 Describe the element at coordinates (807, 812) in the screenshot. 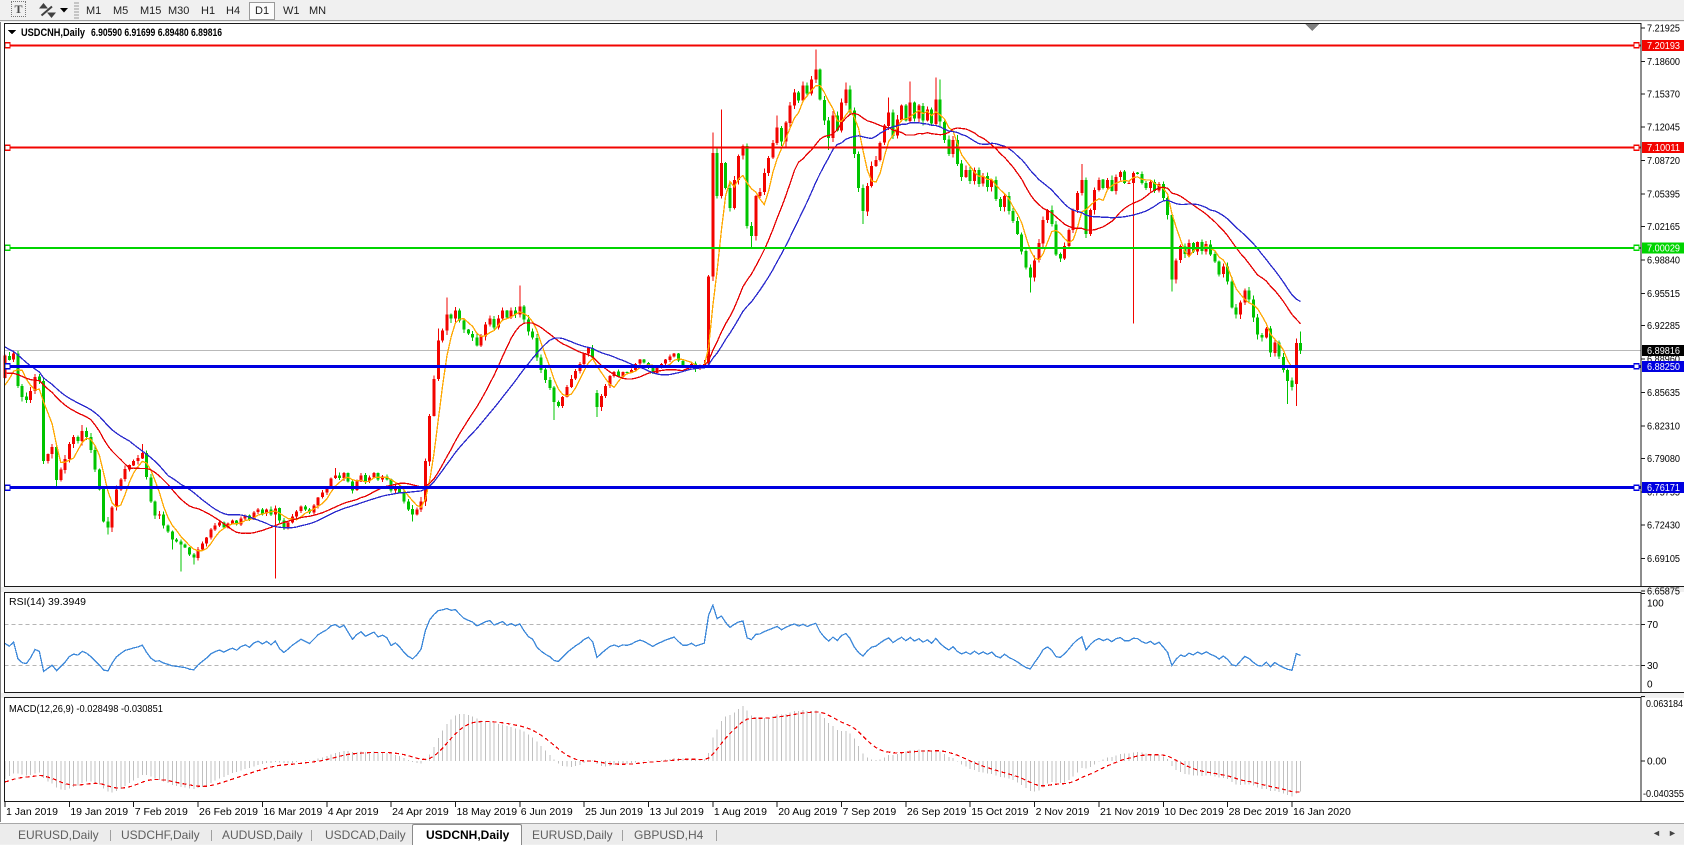

I see `svg-text: 20 Aug 2019` at that location.